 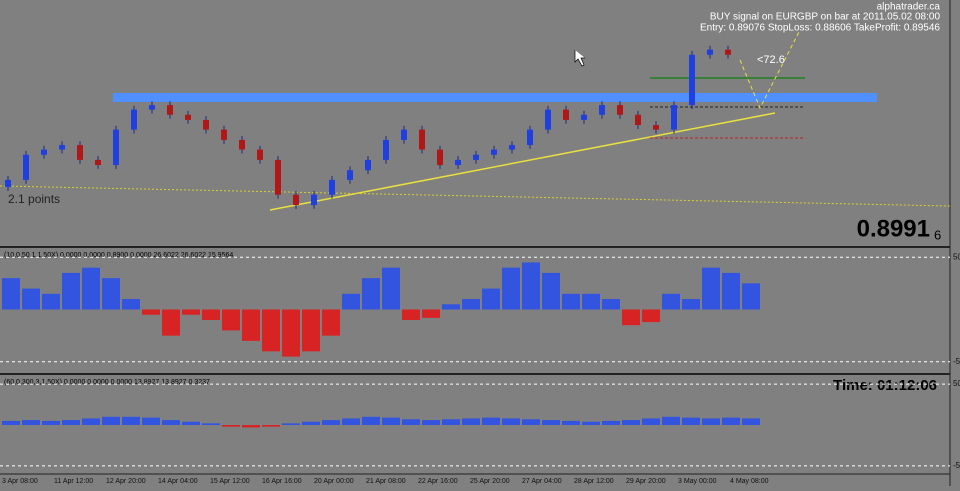 What do you see at coordinates (334, 481) in the screenshot?
I see `time-label: 20 Apr 00:00` at bounding box center [334, 481].